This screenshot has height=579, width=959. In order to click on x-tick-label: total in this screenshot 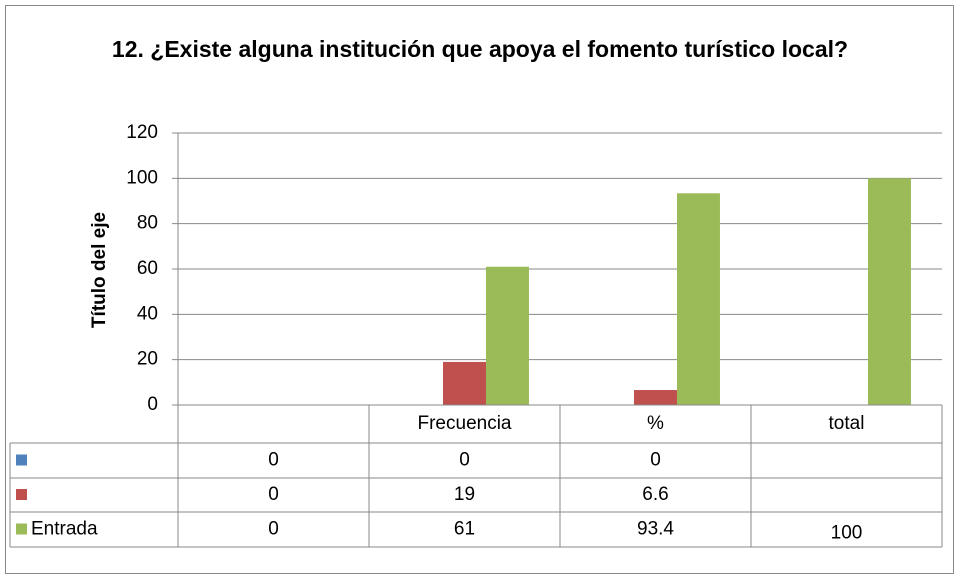, I will do `click(847, 423)`.